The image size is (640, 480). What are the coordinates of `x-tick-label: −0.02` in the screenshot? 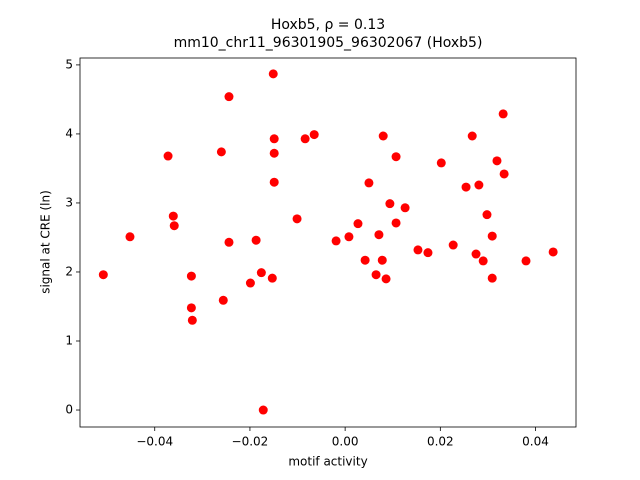 It's located at (250, 442).